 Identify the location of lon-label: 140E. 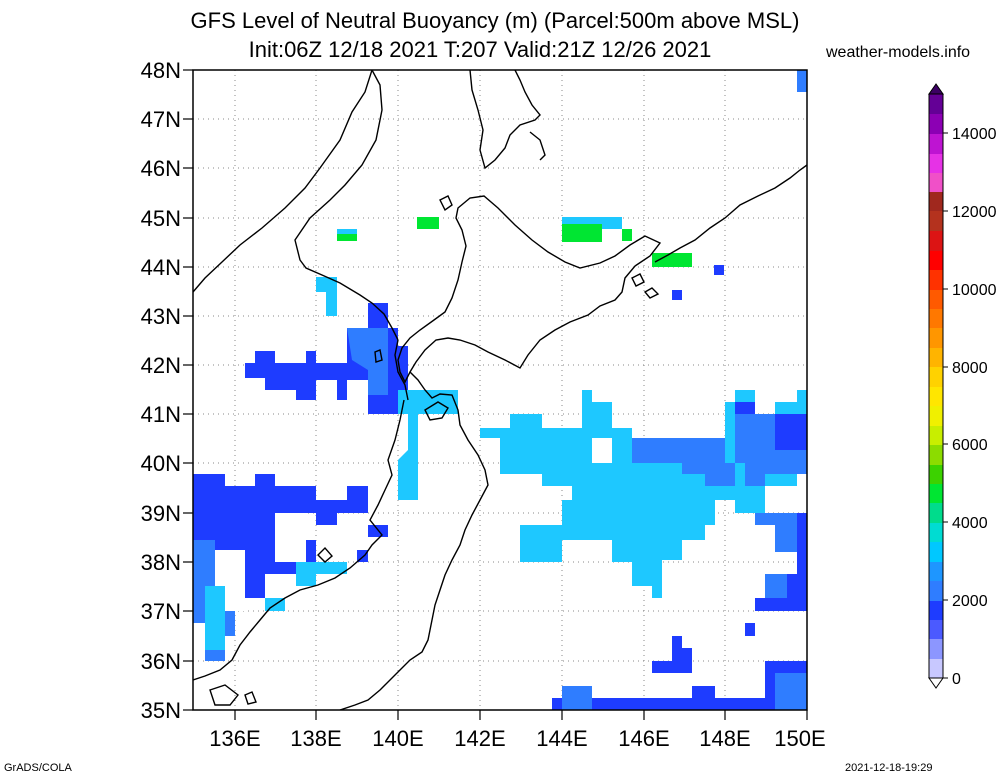
(397, 738).